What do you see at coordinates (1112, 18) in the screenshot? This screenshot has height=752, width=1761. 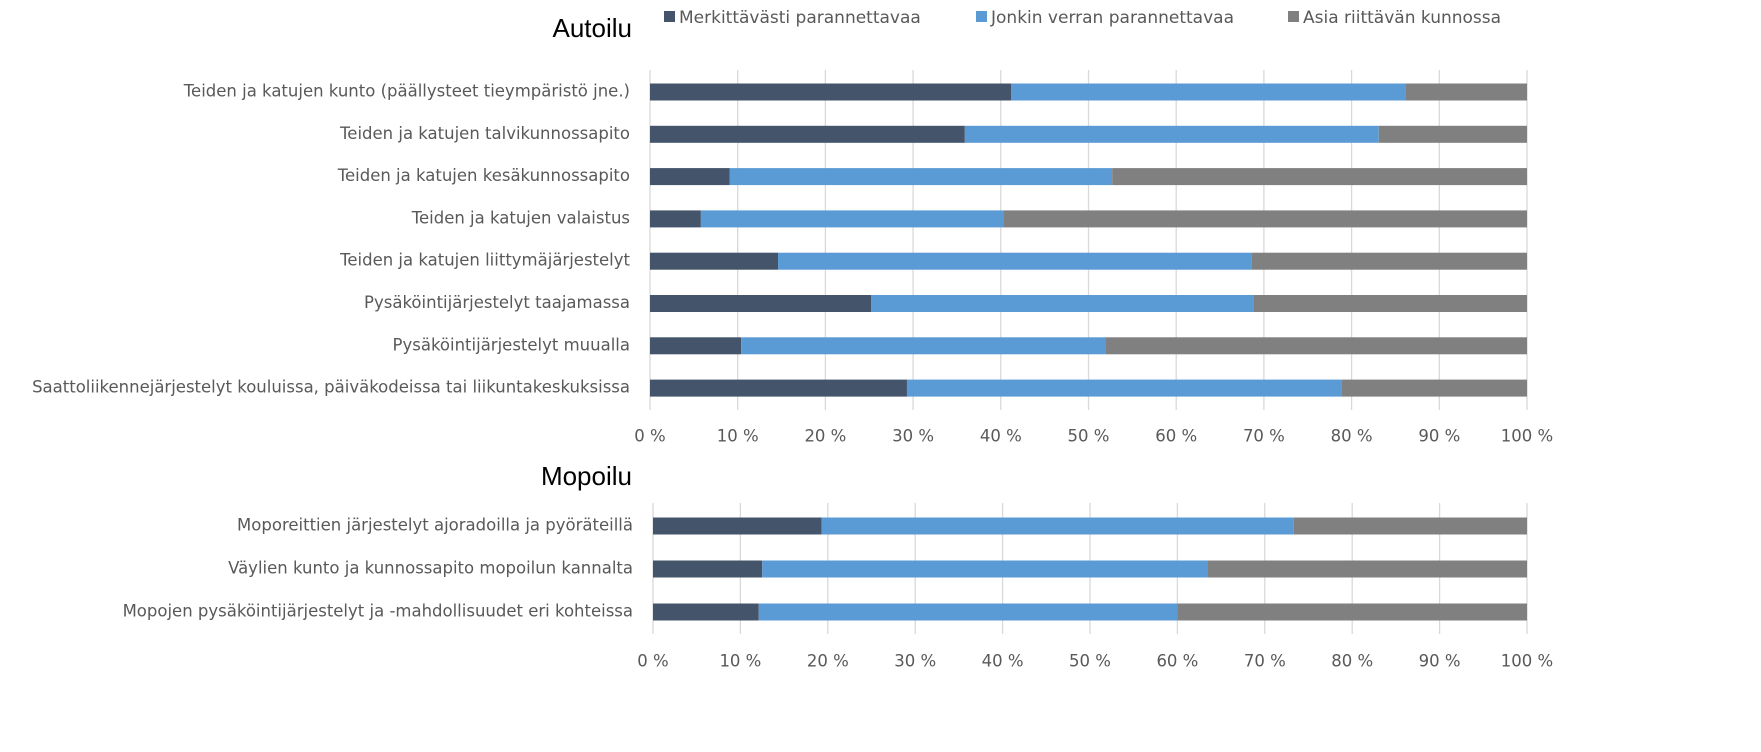 I see `legend-label: Jonkin verran parannettavaa` at bounding box center [1112, 18].